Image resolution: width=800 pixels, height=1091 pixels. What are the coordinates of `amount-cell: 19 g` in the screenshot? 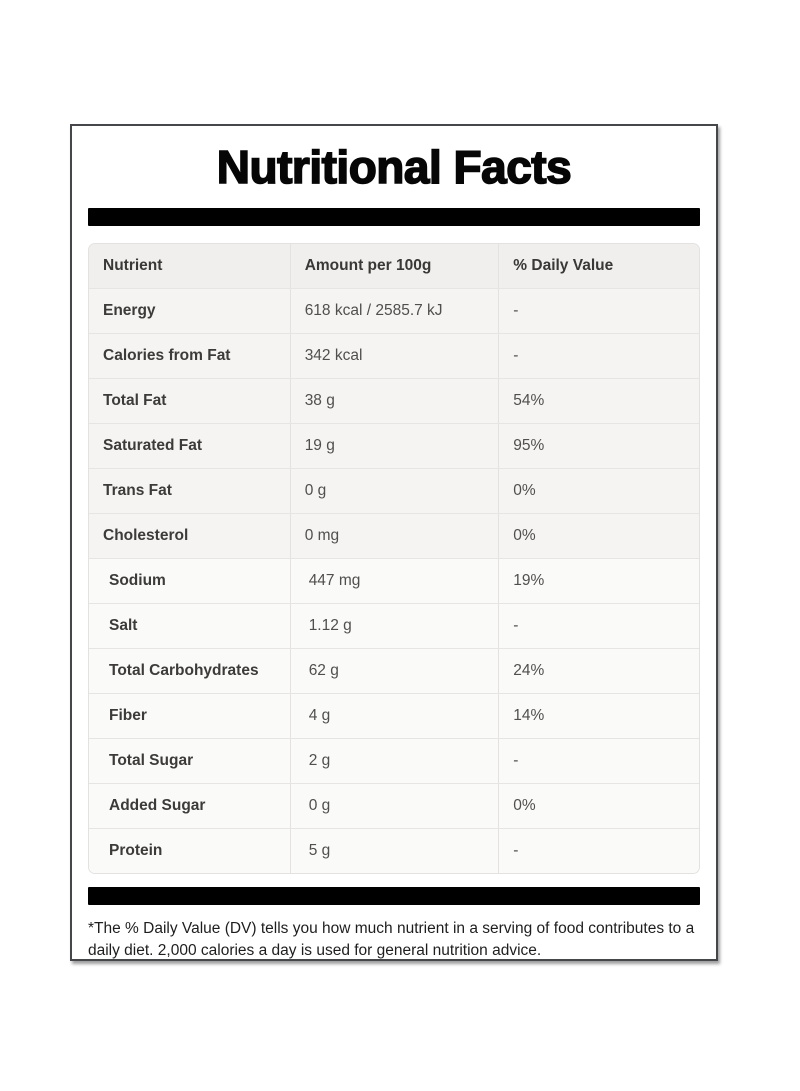 It's located at (394, 446).